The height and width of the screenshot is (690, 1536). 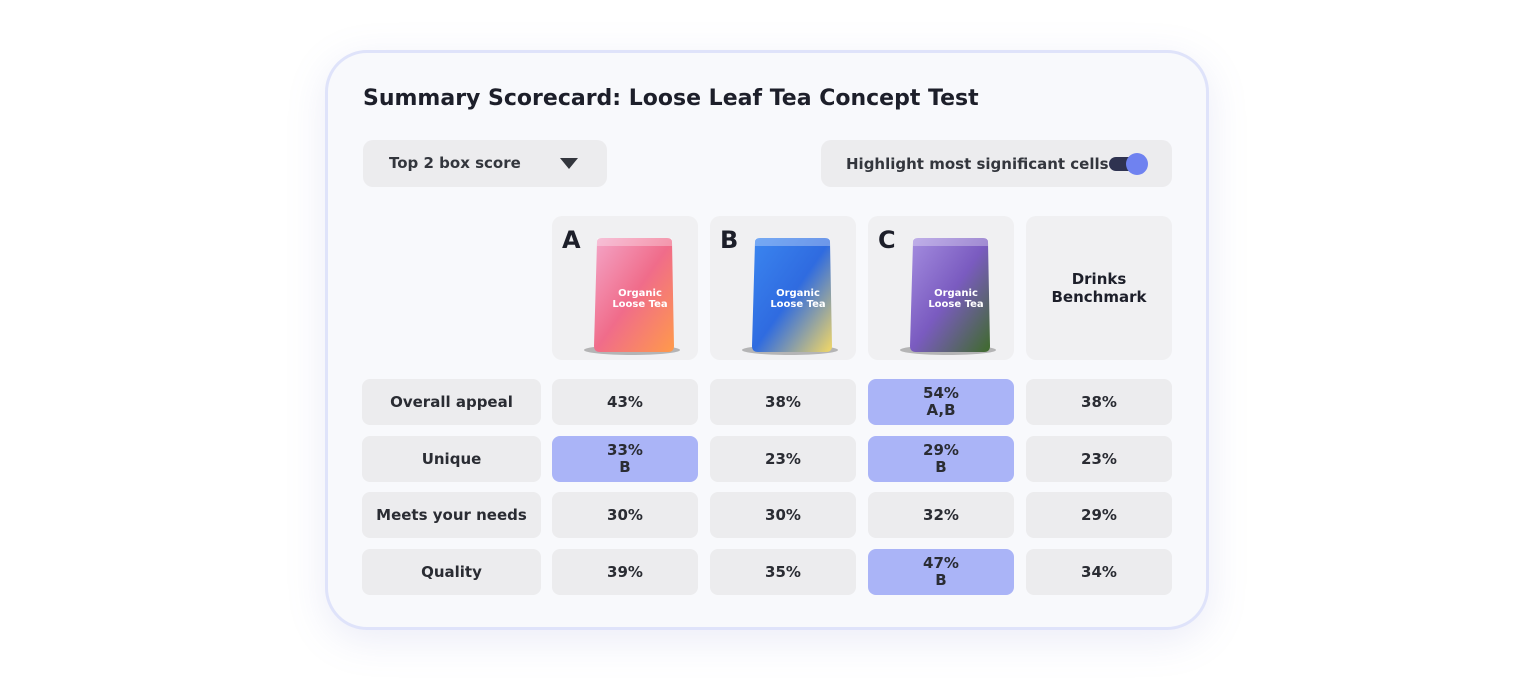 I want to click on row-label: Unique, so click(x=451, y=459).